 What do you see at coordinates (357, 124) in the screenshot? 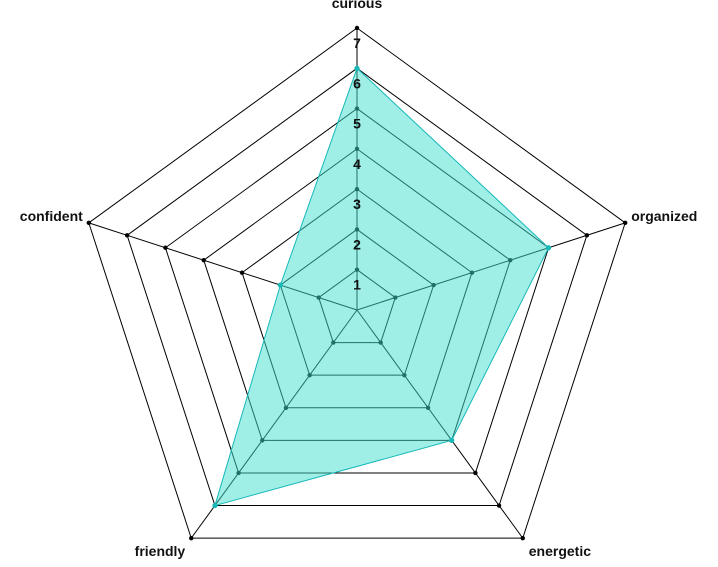
I see `tick-label-5: 5` at bounding box center [357, 124].